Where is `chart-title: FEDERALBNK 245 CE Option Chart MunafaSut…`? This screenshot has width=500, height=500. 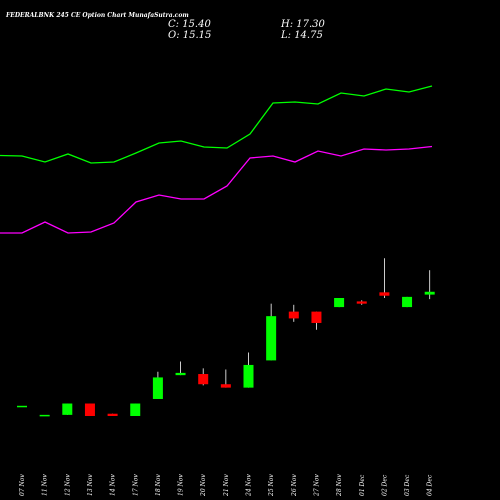
chart-title: FEDERALBNK 245 CE Option Chart MunafaSut… is located at coordinates (97, 15).